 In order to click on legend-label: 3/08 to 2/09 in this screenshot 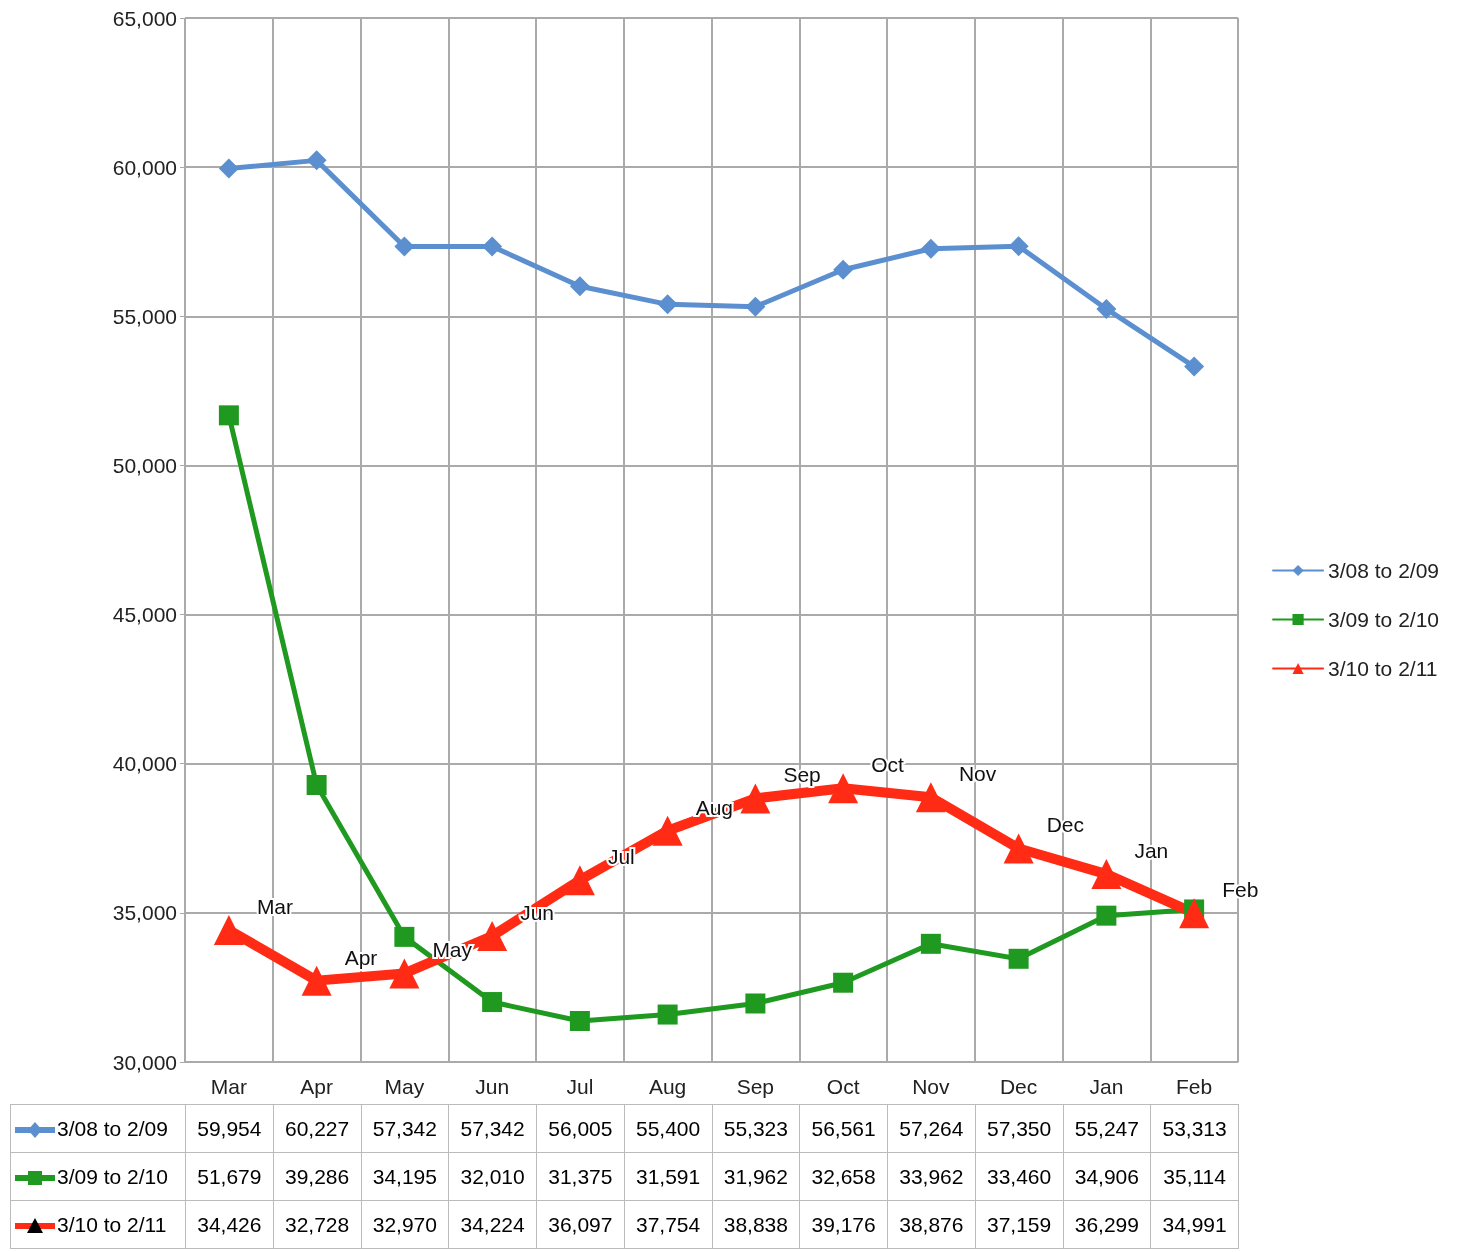, I will do `click(1384, 570)`.